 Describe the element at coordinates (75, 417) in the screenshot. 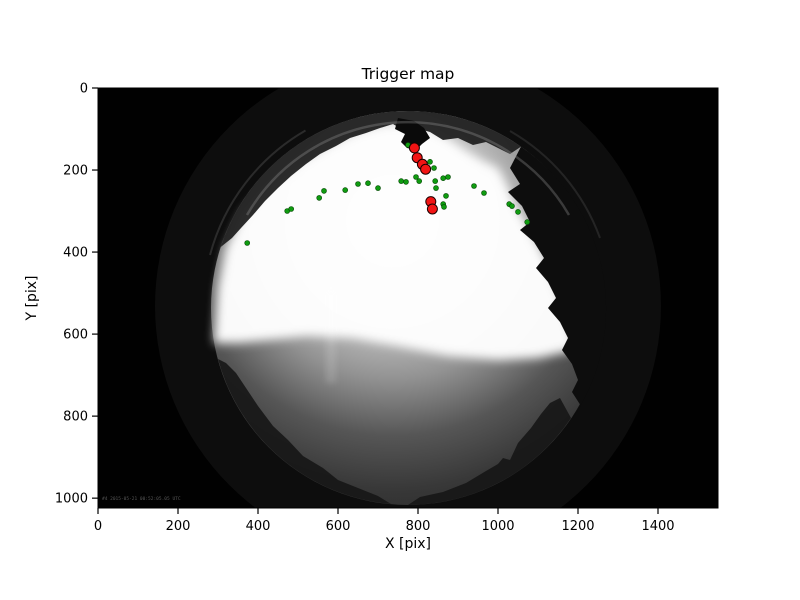

I see `y-tick-label: 800` at that location.